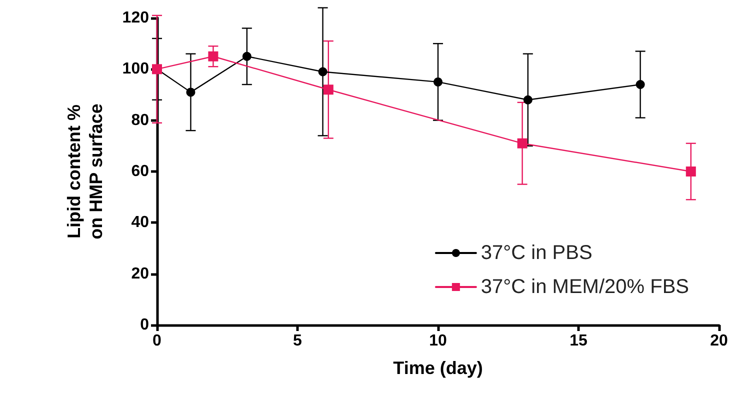  I want to click on x-tick-label: 10, so click(438, 341).